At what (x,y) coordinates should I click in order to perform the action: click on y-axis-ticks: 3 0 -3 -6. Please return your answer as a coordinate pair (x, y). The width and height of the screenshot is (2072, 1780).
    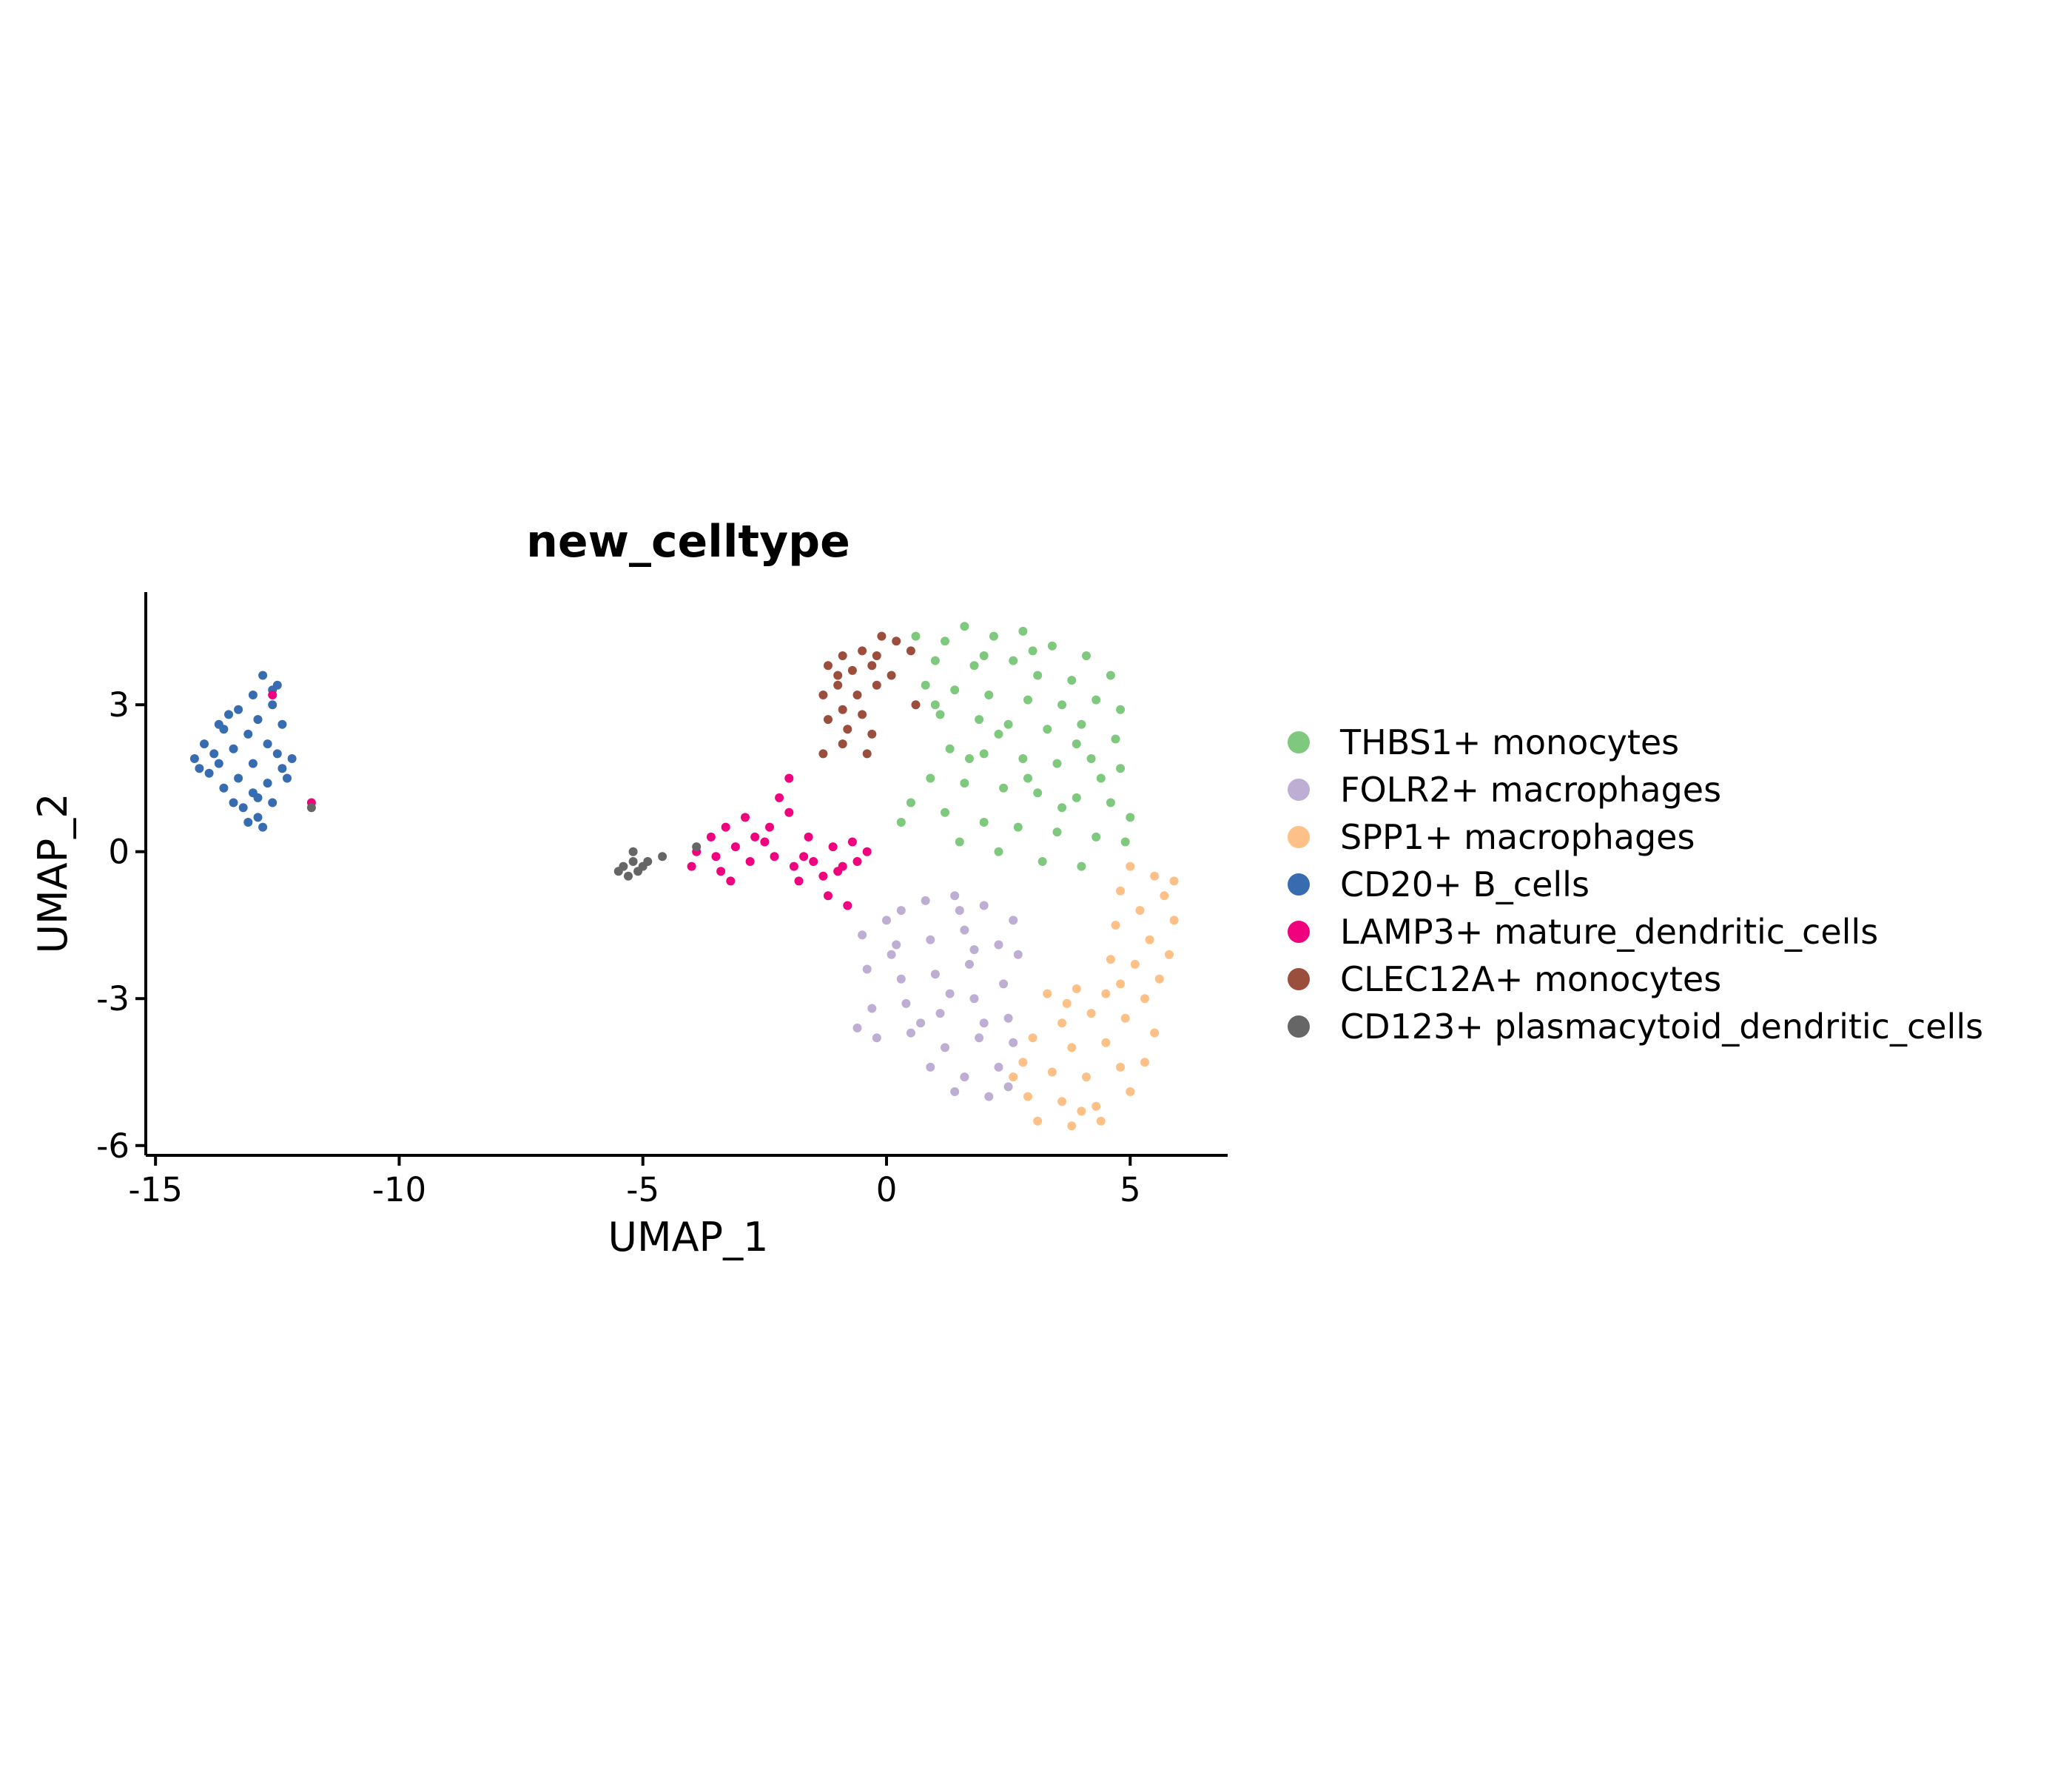
    Looking at the image, I should click on (121, 925).